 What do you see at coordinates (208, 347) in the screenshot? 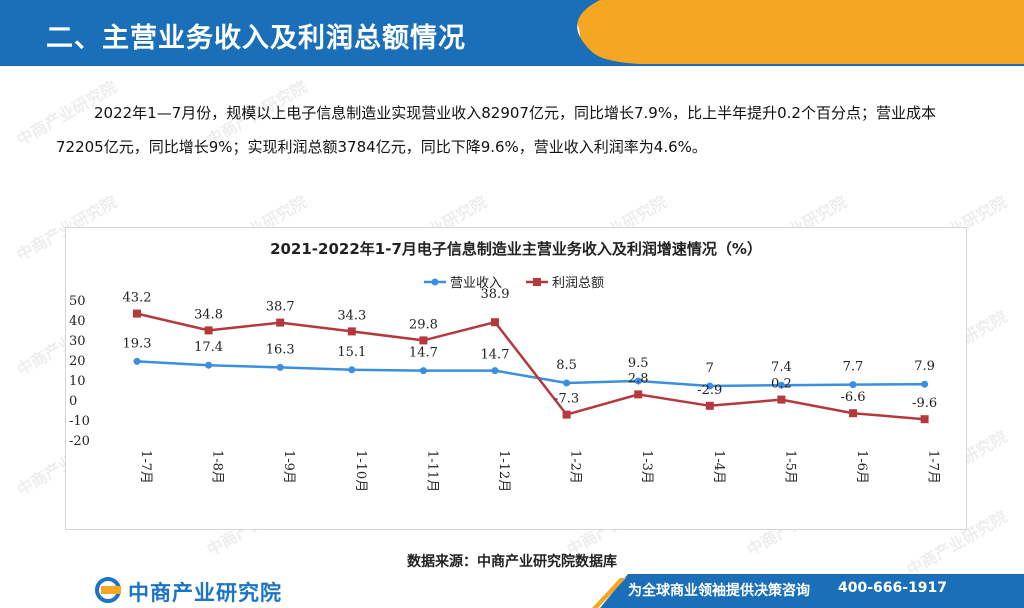
I see `data-label-income: 17.4` at bounding box center [208, 347].